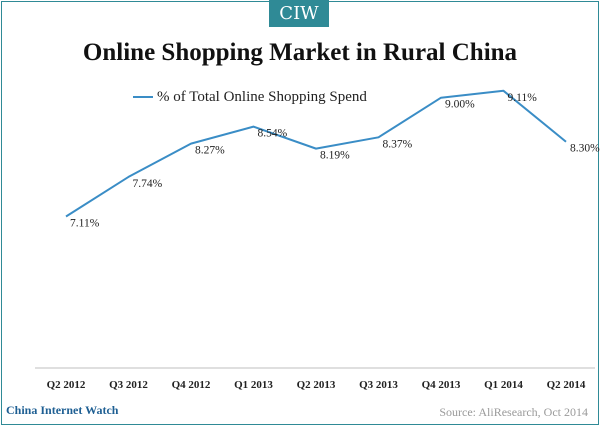 The height and width of the screenshot is (426, 600). I want to click on x-tick-label: Q1 2014, so click(503, 385).